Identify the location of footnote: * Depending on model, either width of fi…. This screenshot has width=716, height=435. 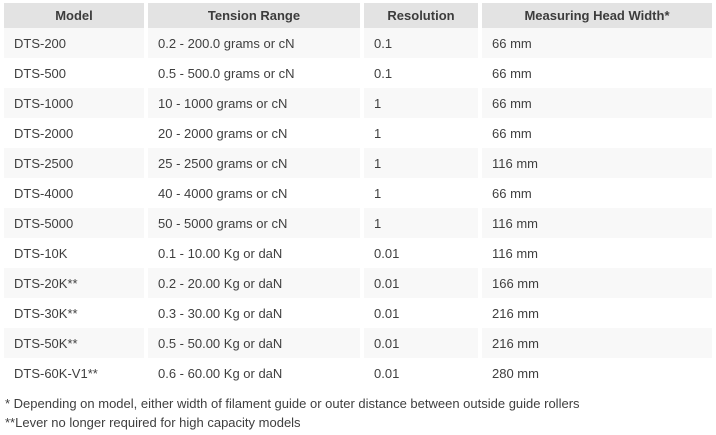
(292, 403).